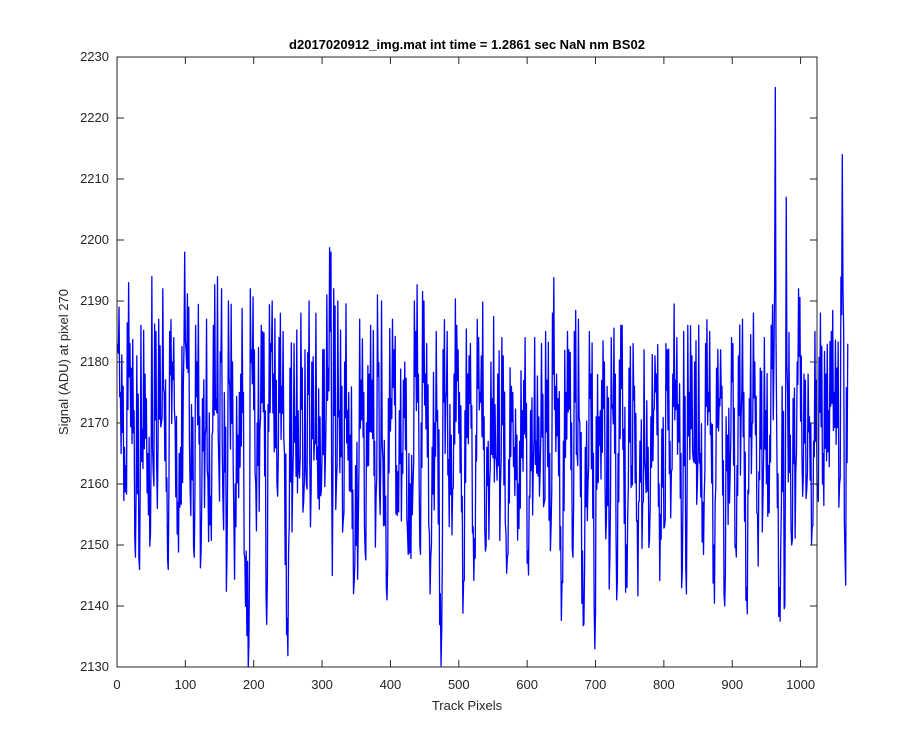  Describe the element at coordinates (63, 362) in the screenshot. I see `y-axis-label: Signal (ADU) at pixel 270` at that location.